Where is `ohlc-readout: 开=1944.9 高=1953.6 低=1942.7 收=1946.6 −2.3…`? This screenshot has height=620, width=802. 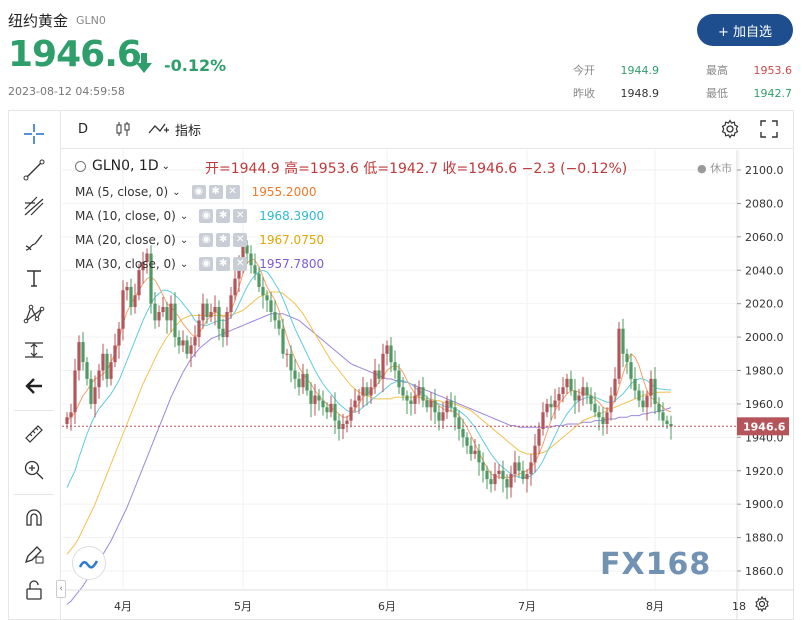
ohlc-readout: 开=1944.9 高=1953.6 低=1942.7 收=1946.6 −2.3… is located at coordinates (416, 169).